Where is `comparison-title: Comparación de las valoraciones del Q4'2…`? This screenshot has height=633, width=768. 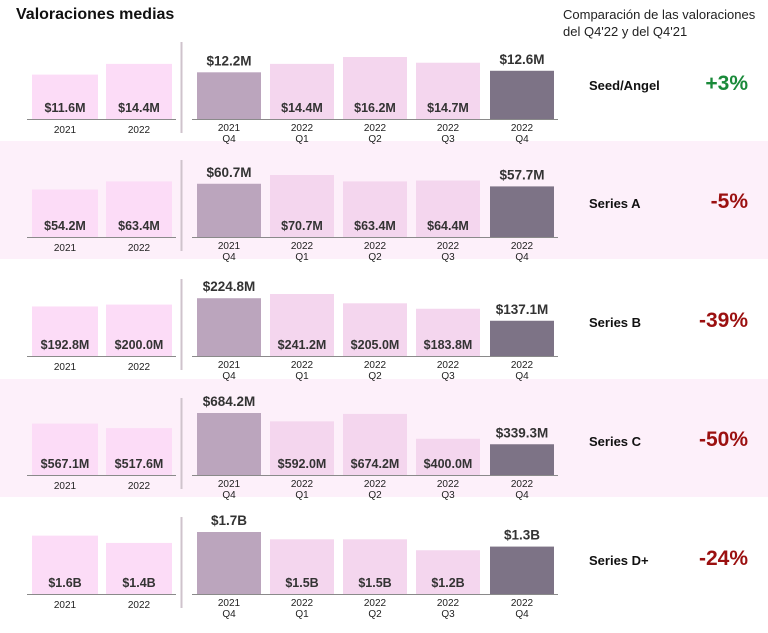
comparison-title: Comparación de las valoraciones del Q4'2… is located at coordinates (659, 23).